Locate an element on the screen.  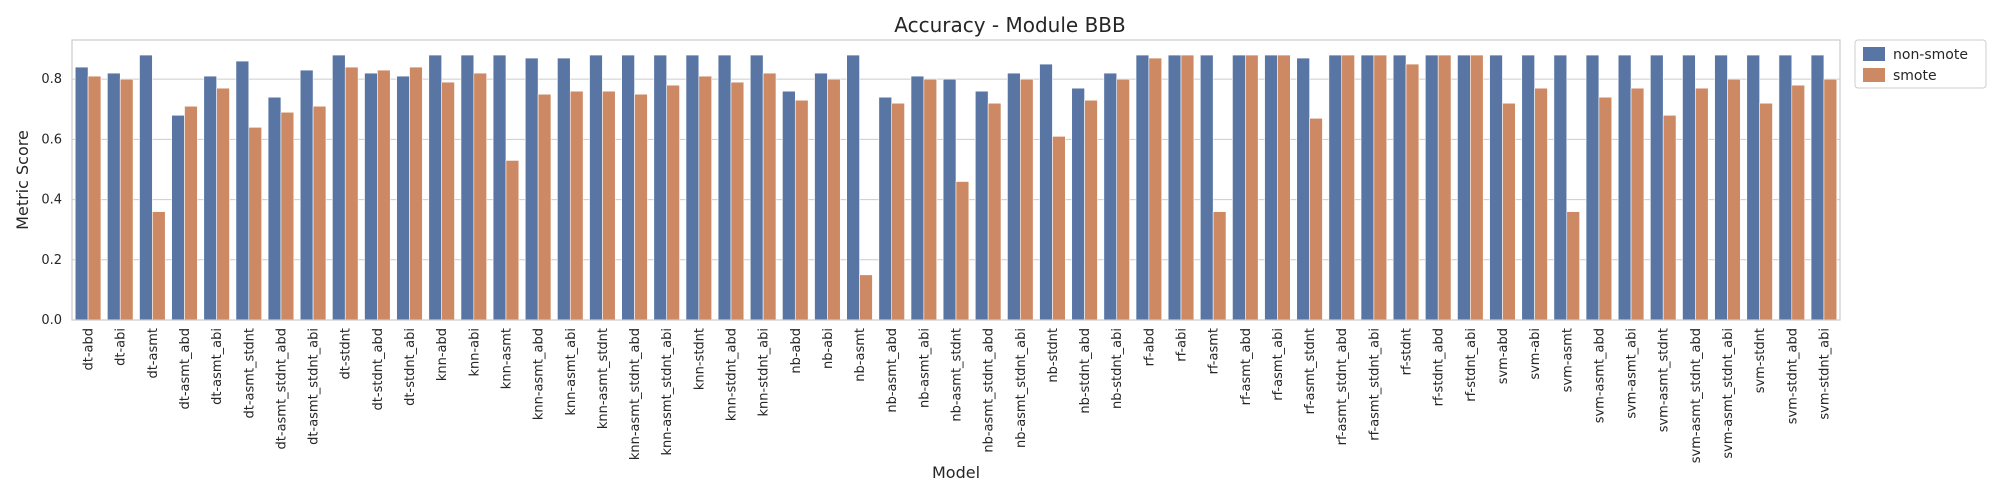
y-tick-label: 0.2 is located at coordinates (51, 260).